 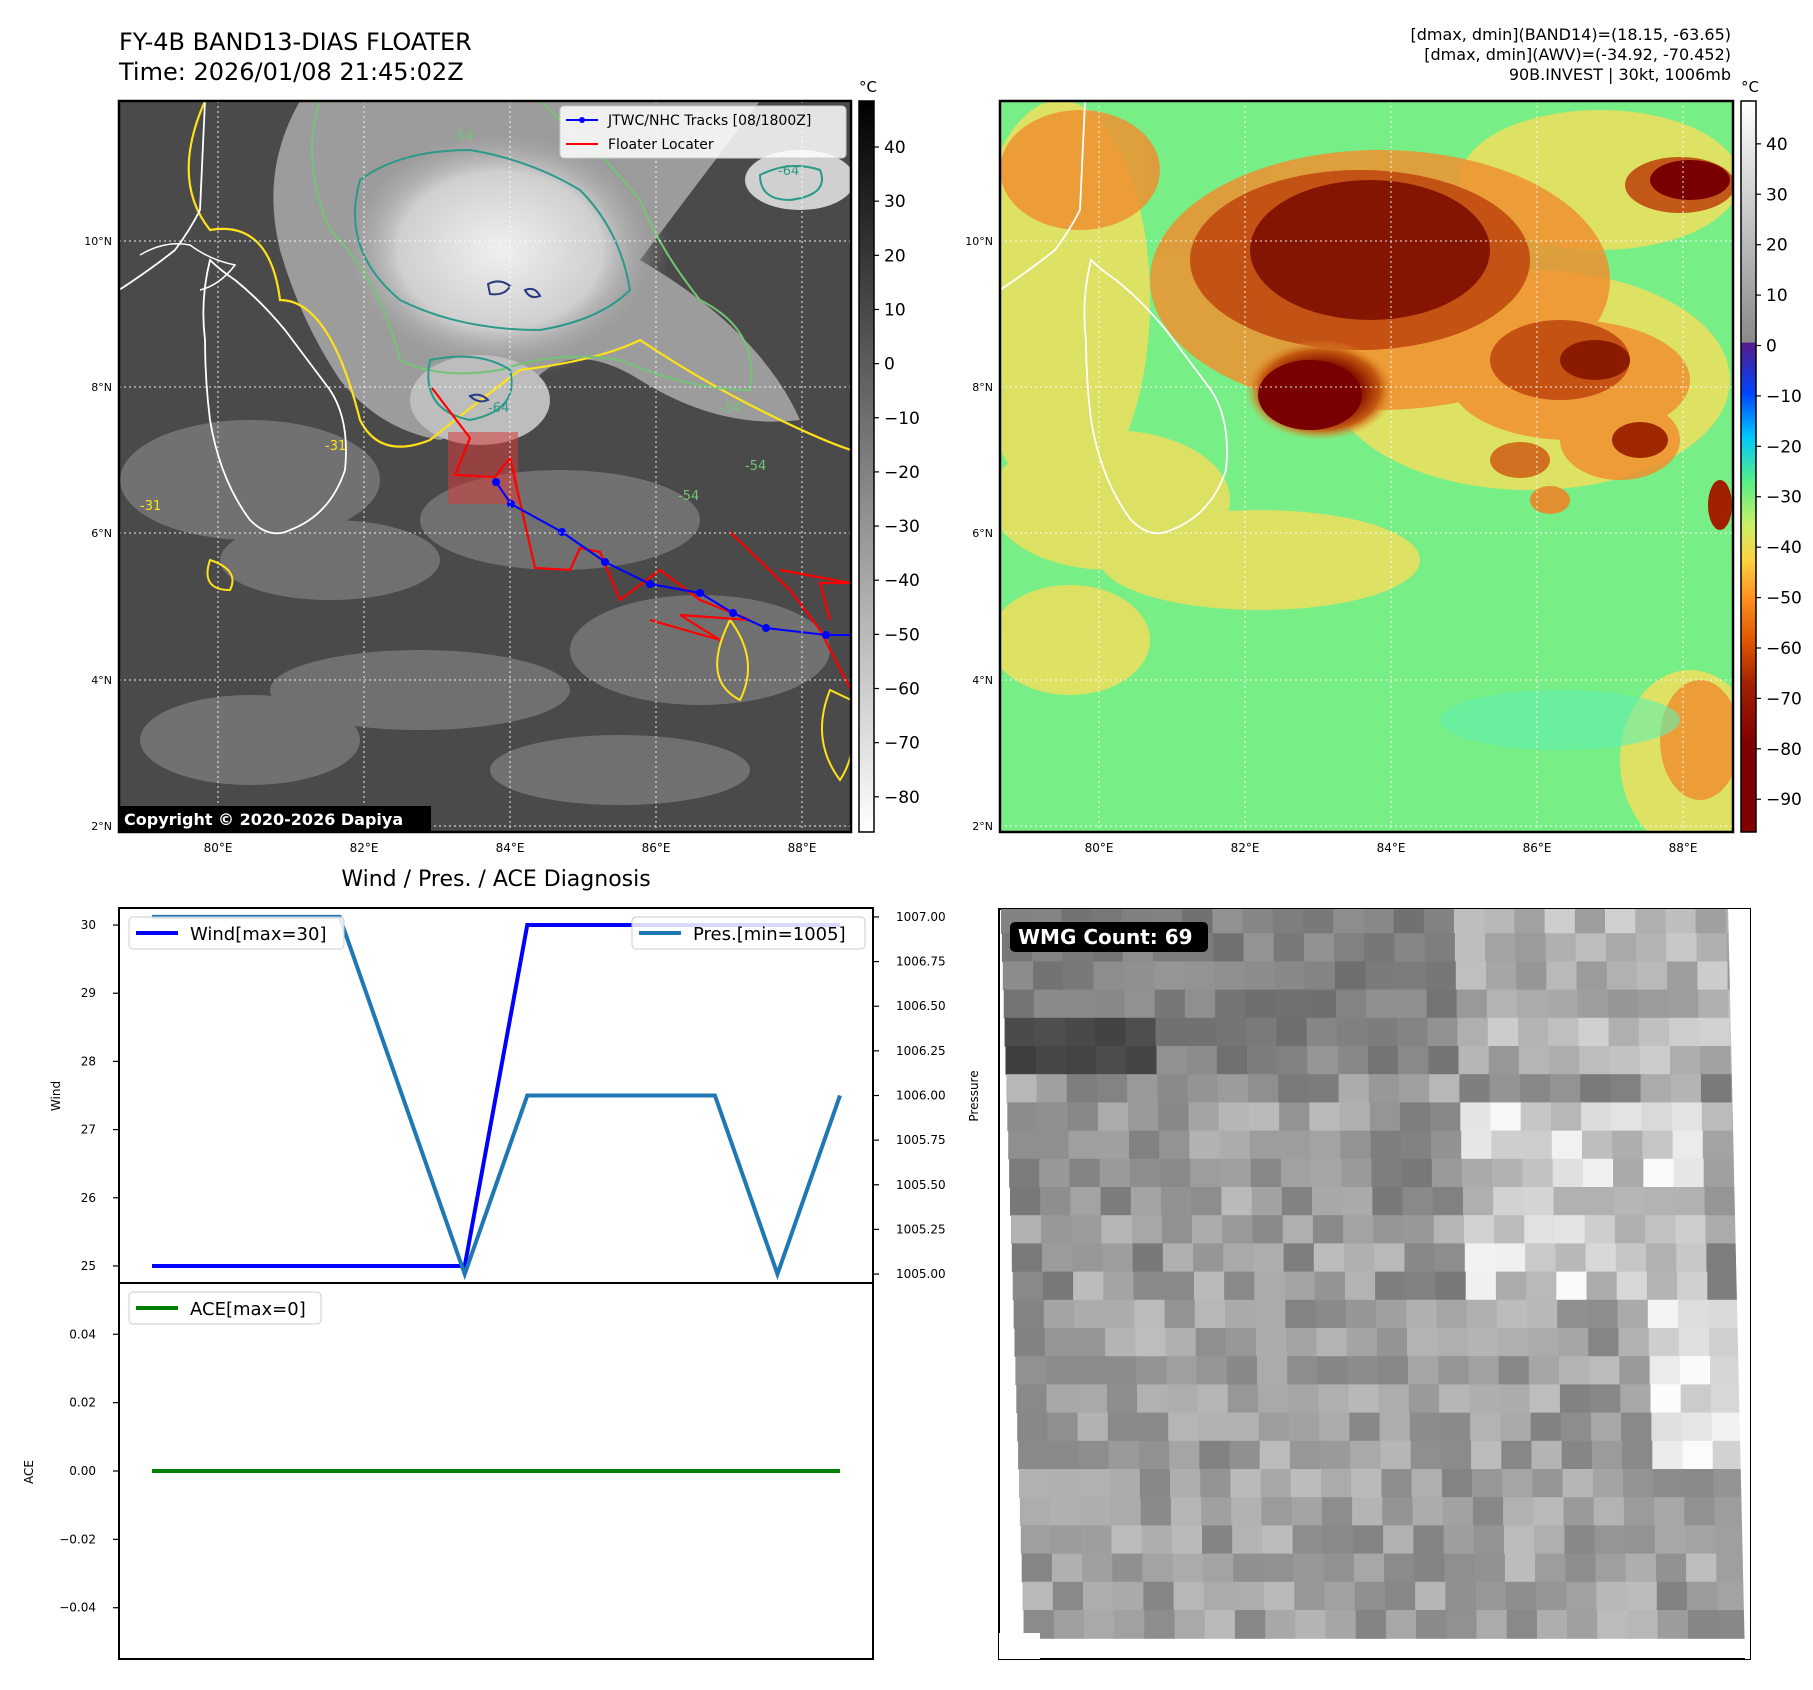 I want to click on figure-title: FY-4B BAND13-DIAS FLOATER, so click(x=295, y=42).